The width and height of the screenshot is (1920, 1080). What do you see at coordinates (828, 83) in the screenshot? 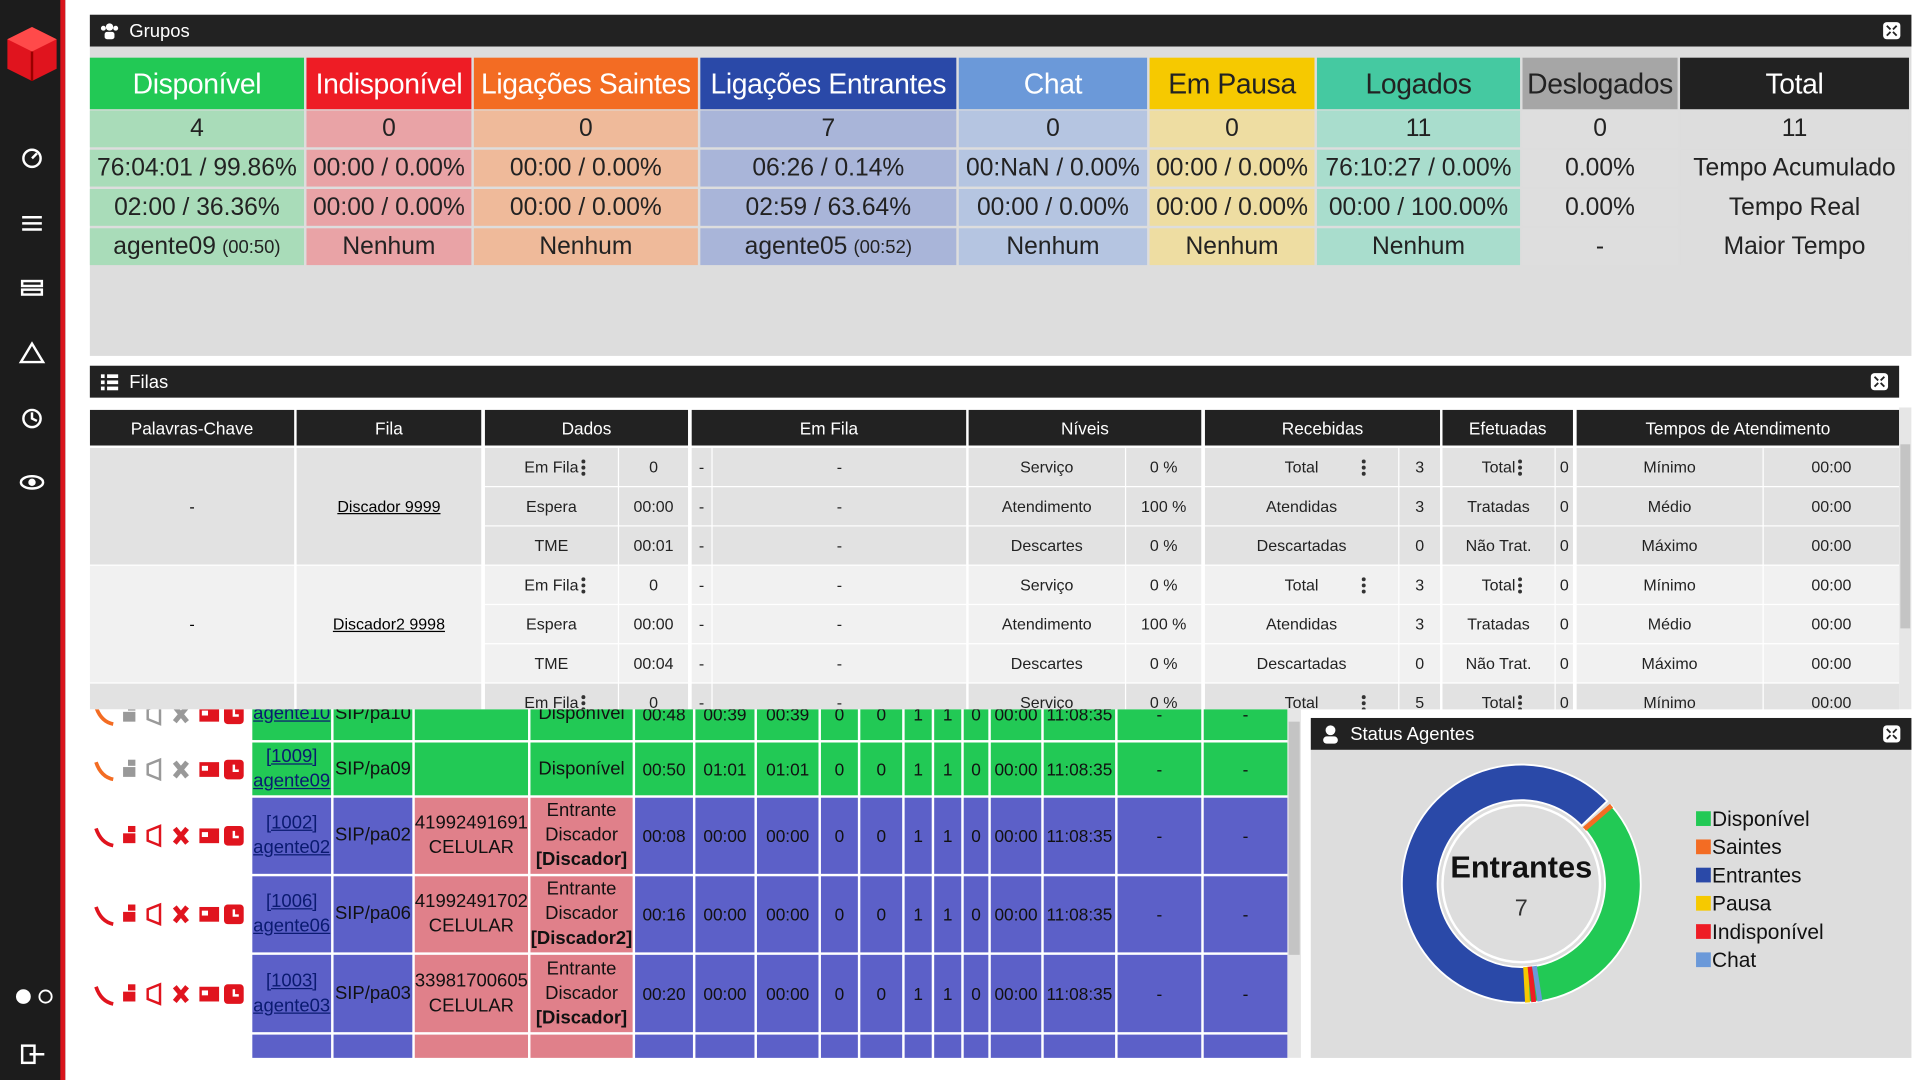
I see `group-header: Ligações Entrantes` at bounding box center [828, 83].